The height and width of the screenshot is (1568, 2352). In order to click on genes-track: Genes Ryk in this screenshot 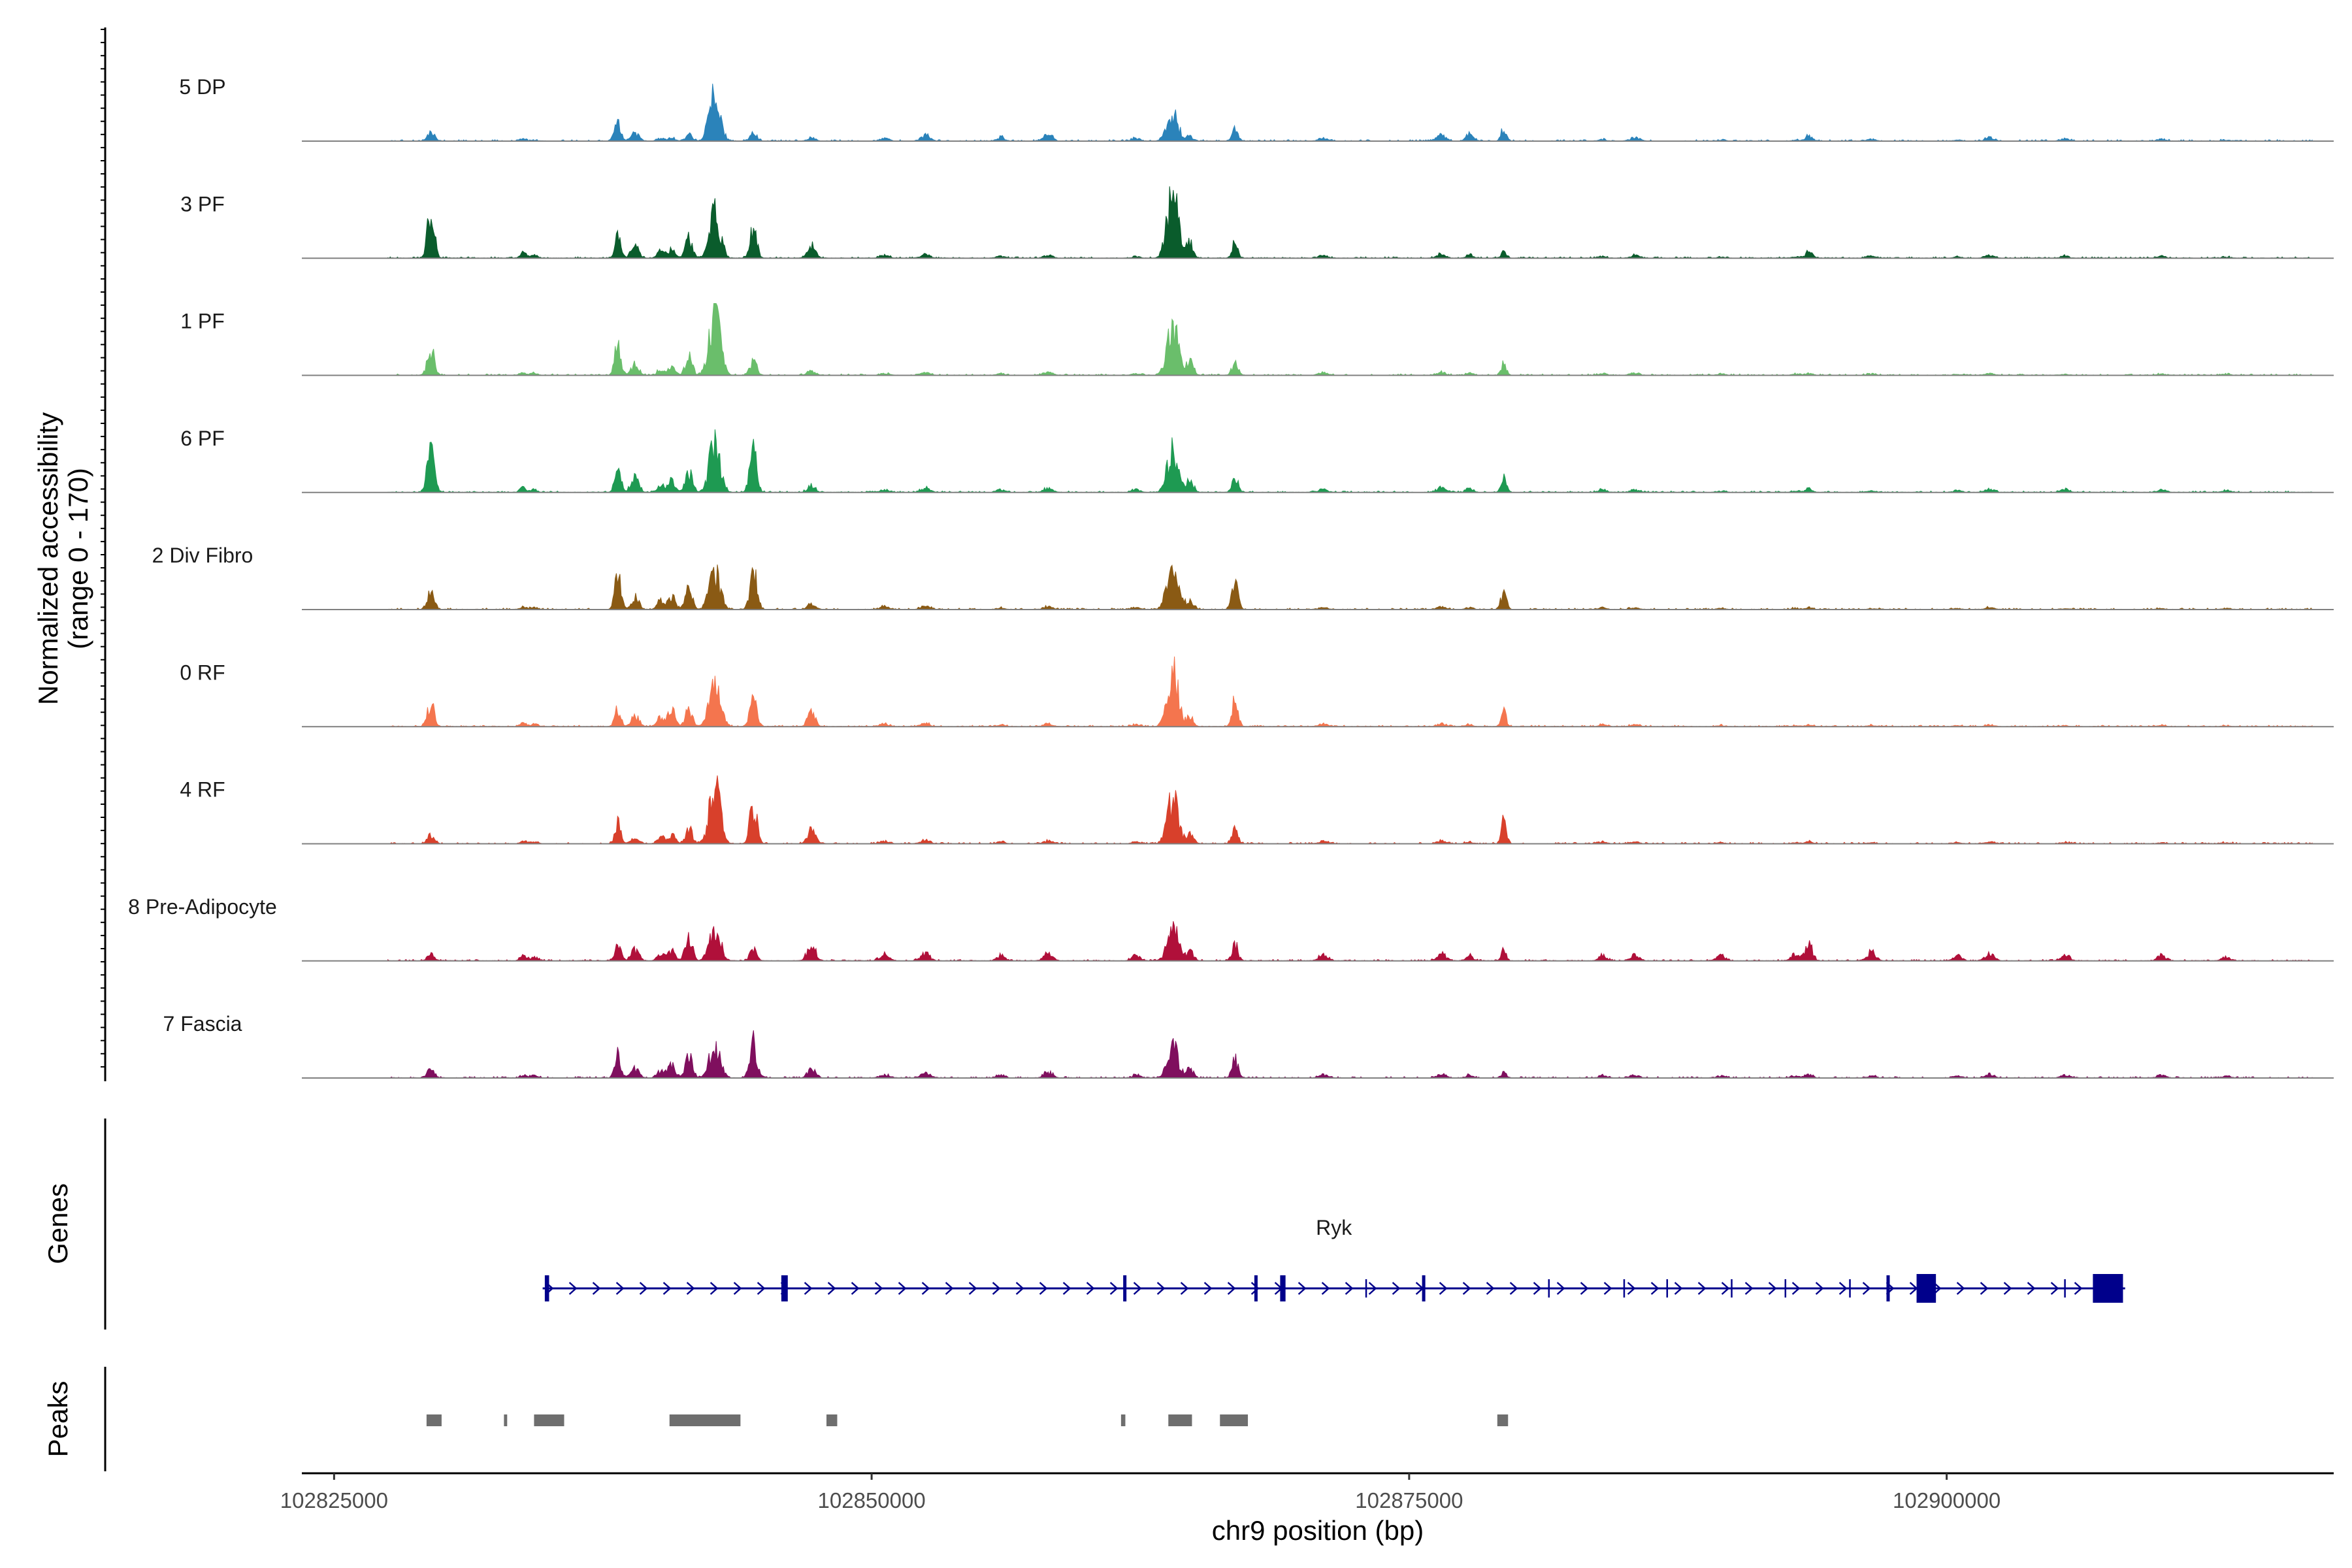, I will do `click(1083, 1224)`.